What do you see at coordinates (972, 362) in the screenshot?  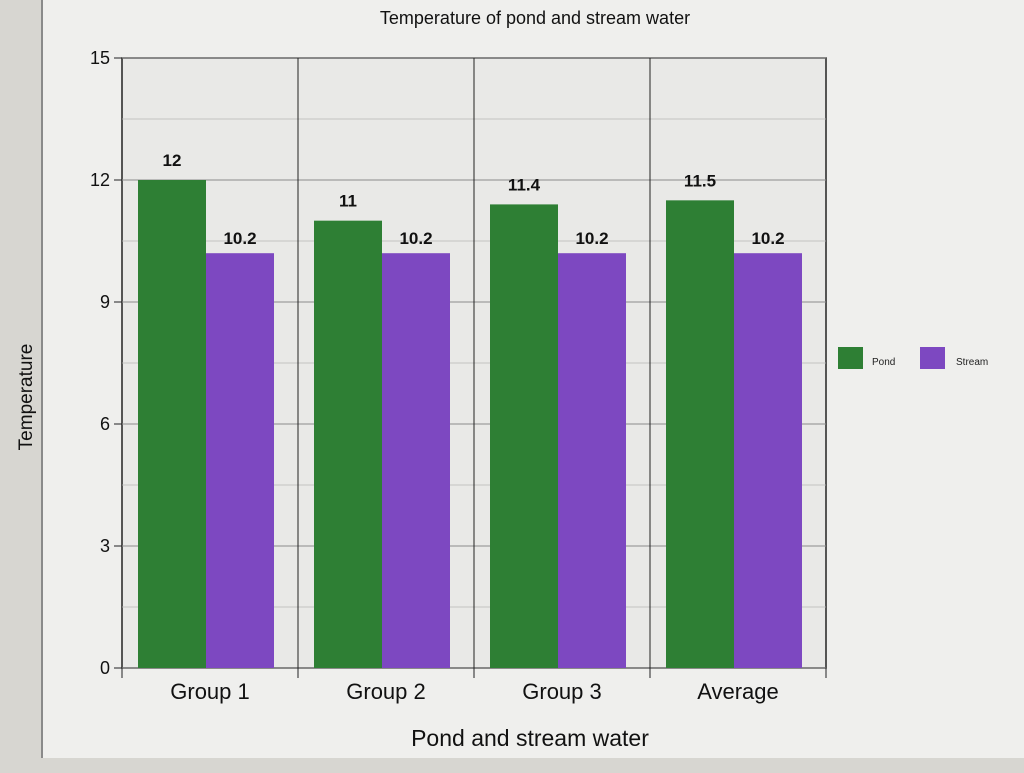 I see `stream-legend-label: Stream` at bounding box center [972, 362].